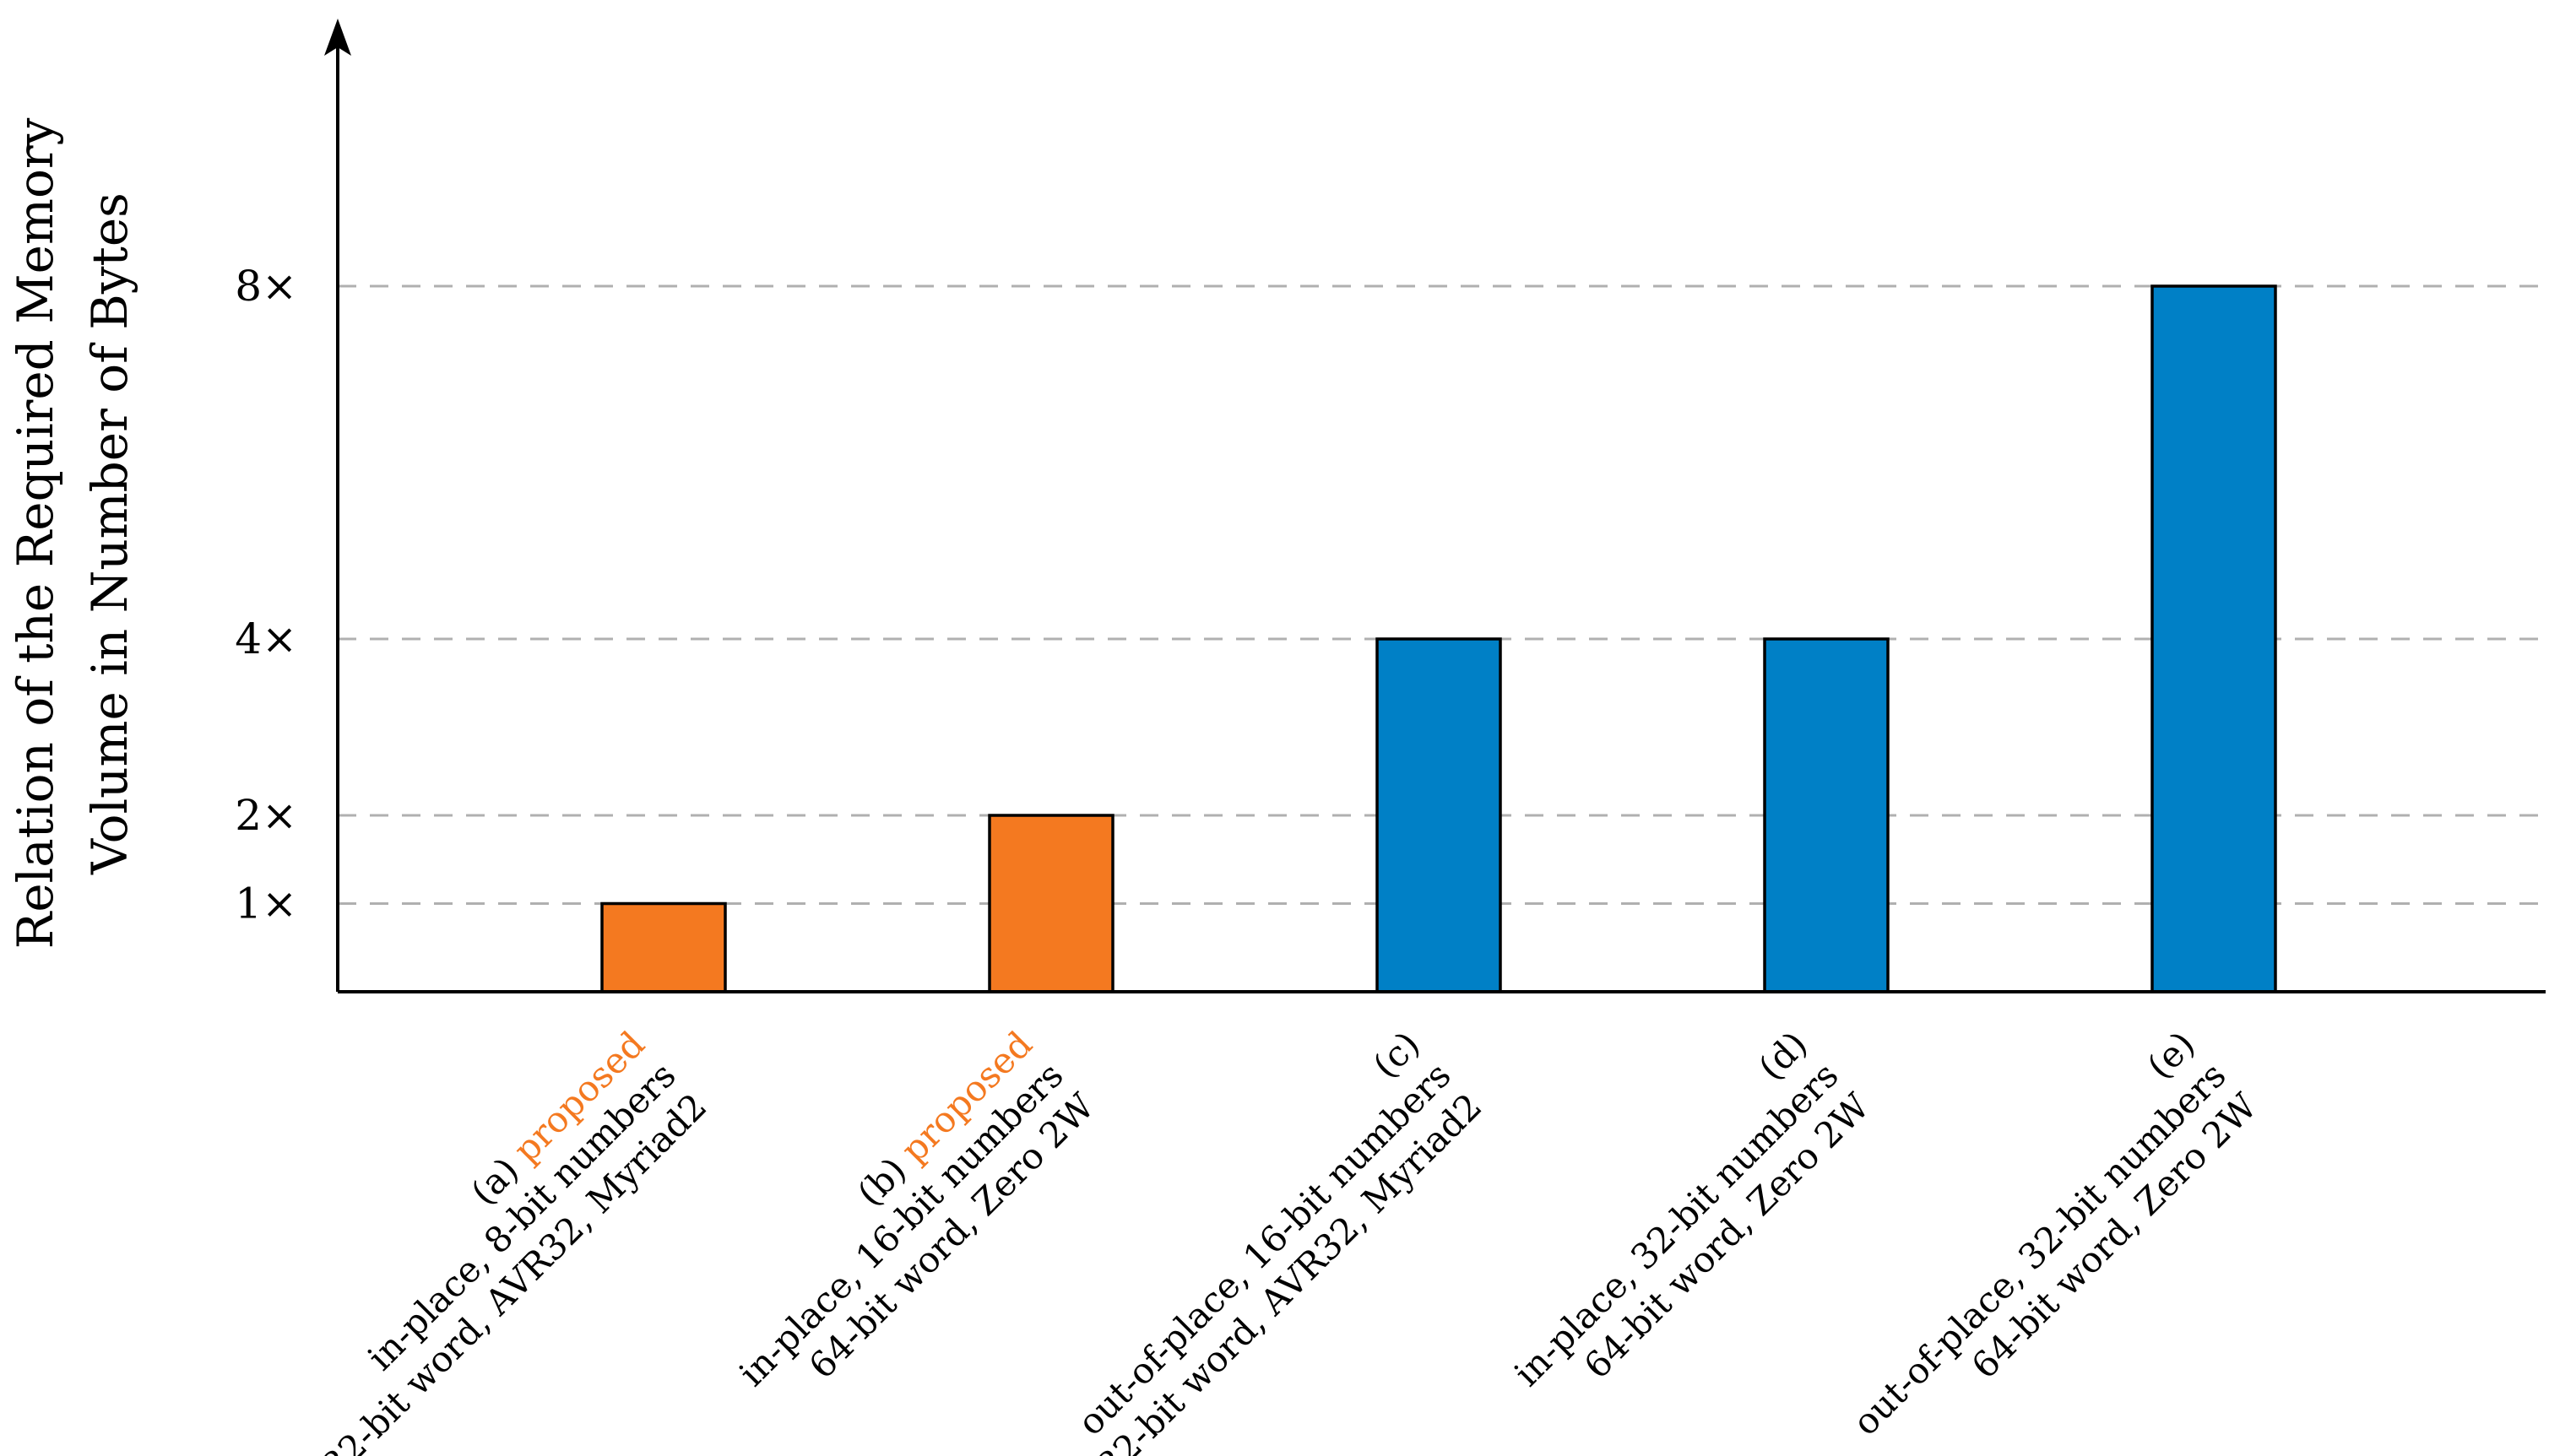 The height and width of the screenshot is (1456, 2549). What do you see at coordinates (266, 815) in the screenshot?
I see `y-tick-label: 2×` at bounding box center [266, 815].